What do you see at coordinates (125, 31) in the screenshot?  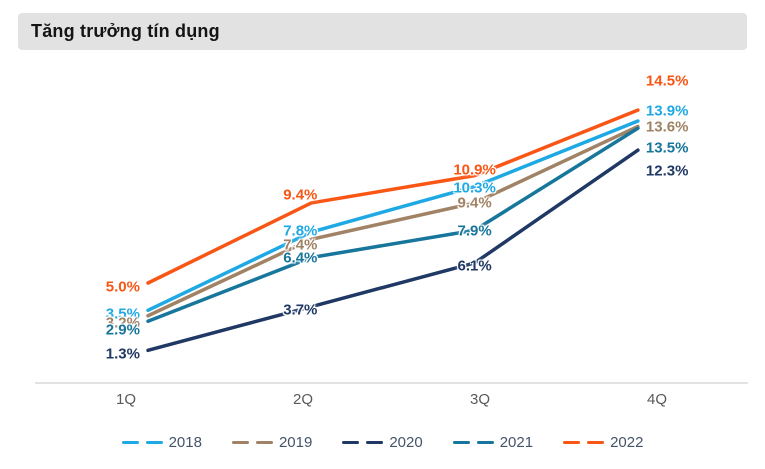 I see `page-title: Tăng trưởng tín dụng` at bounding box center [125, 31].